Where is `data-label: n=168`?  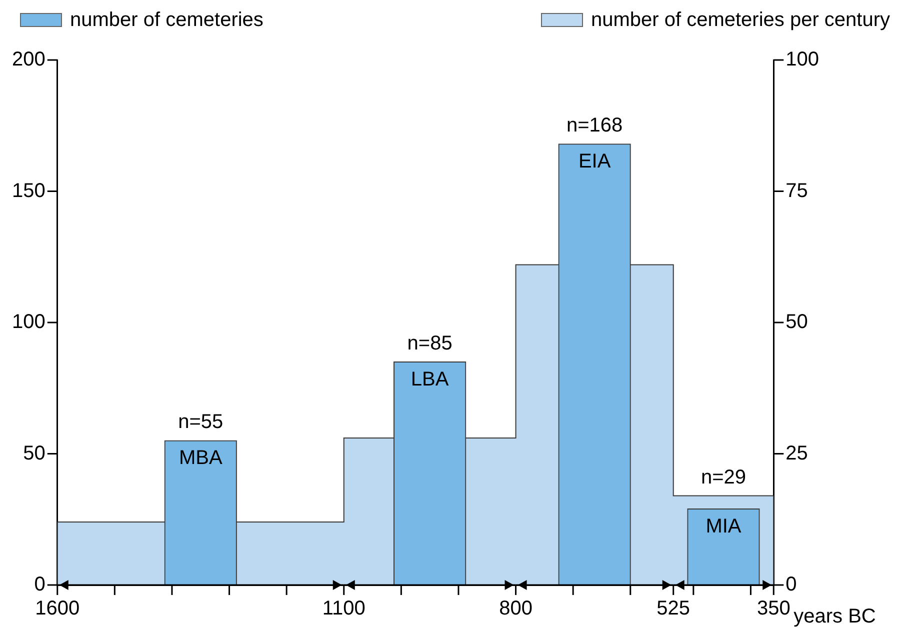 data-label: n=168 is located at coordinates (594, 125).